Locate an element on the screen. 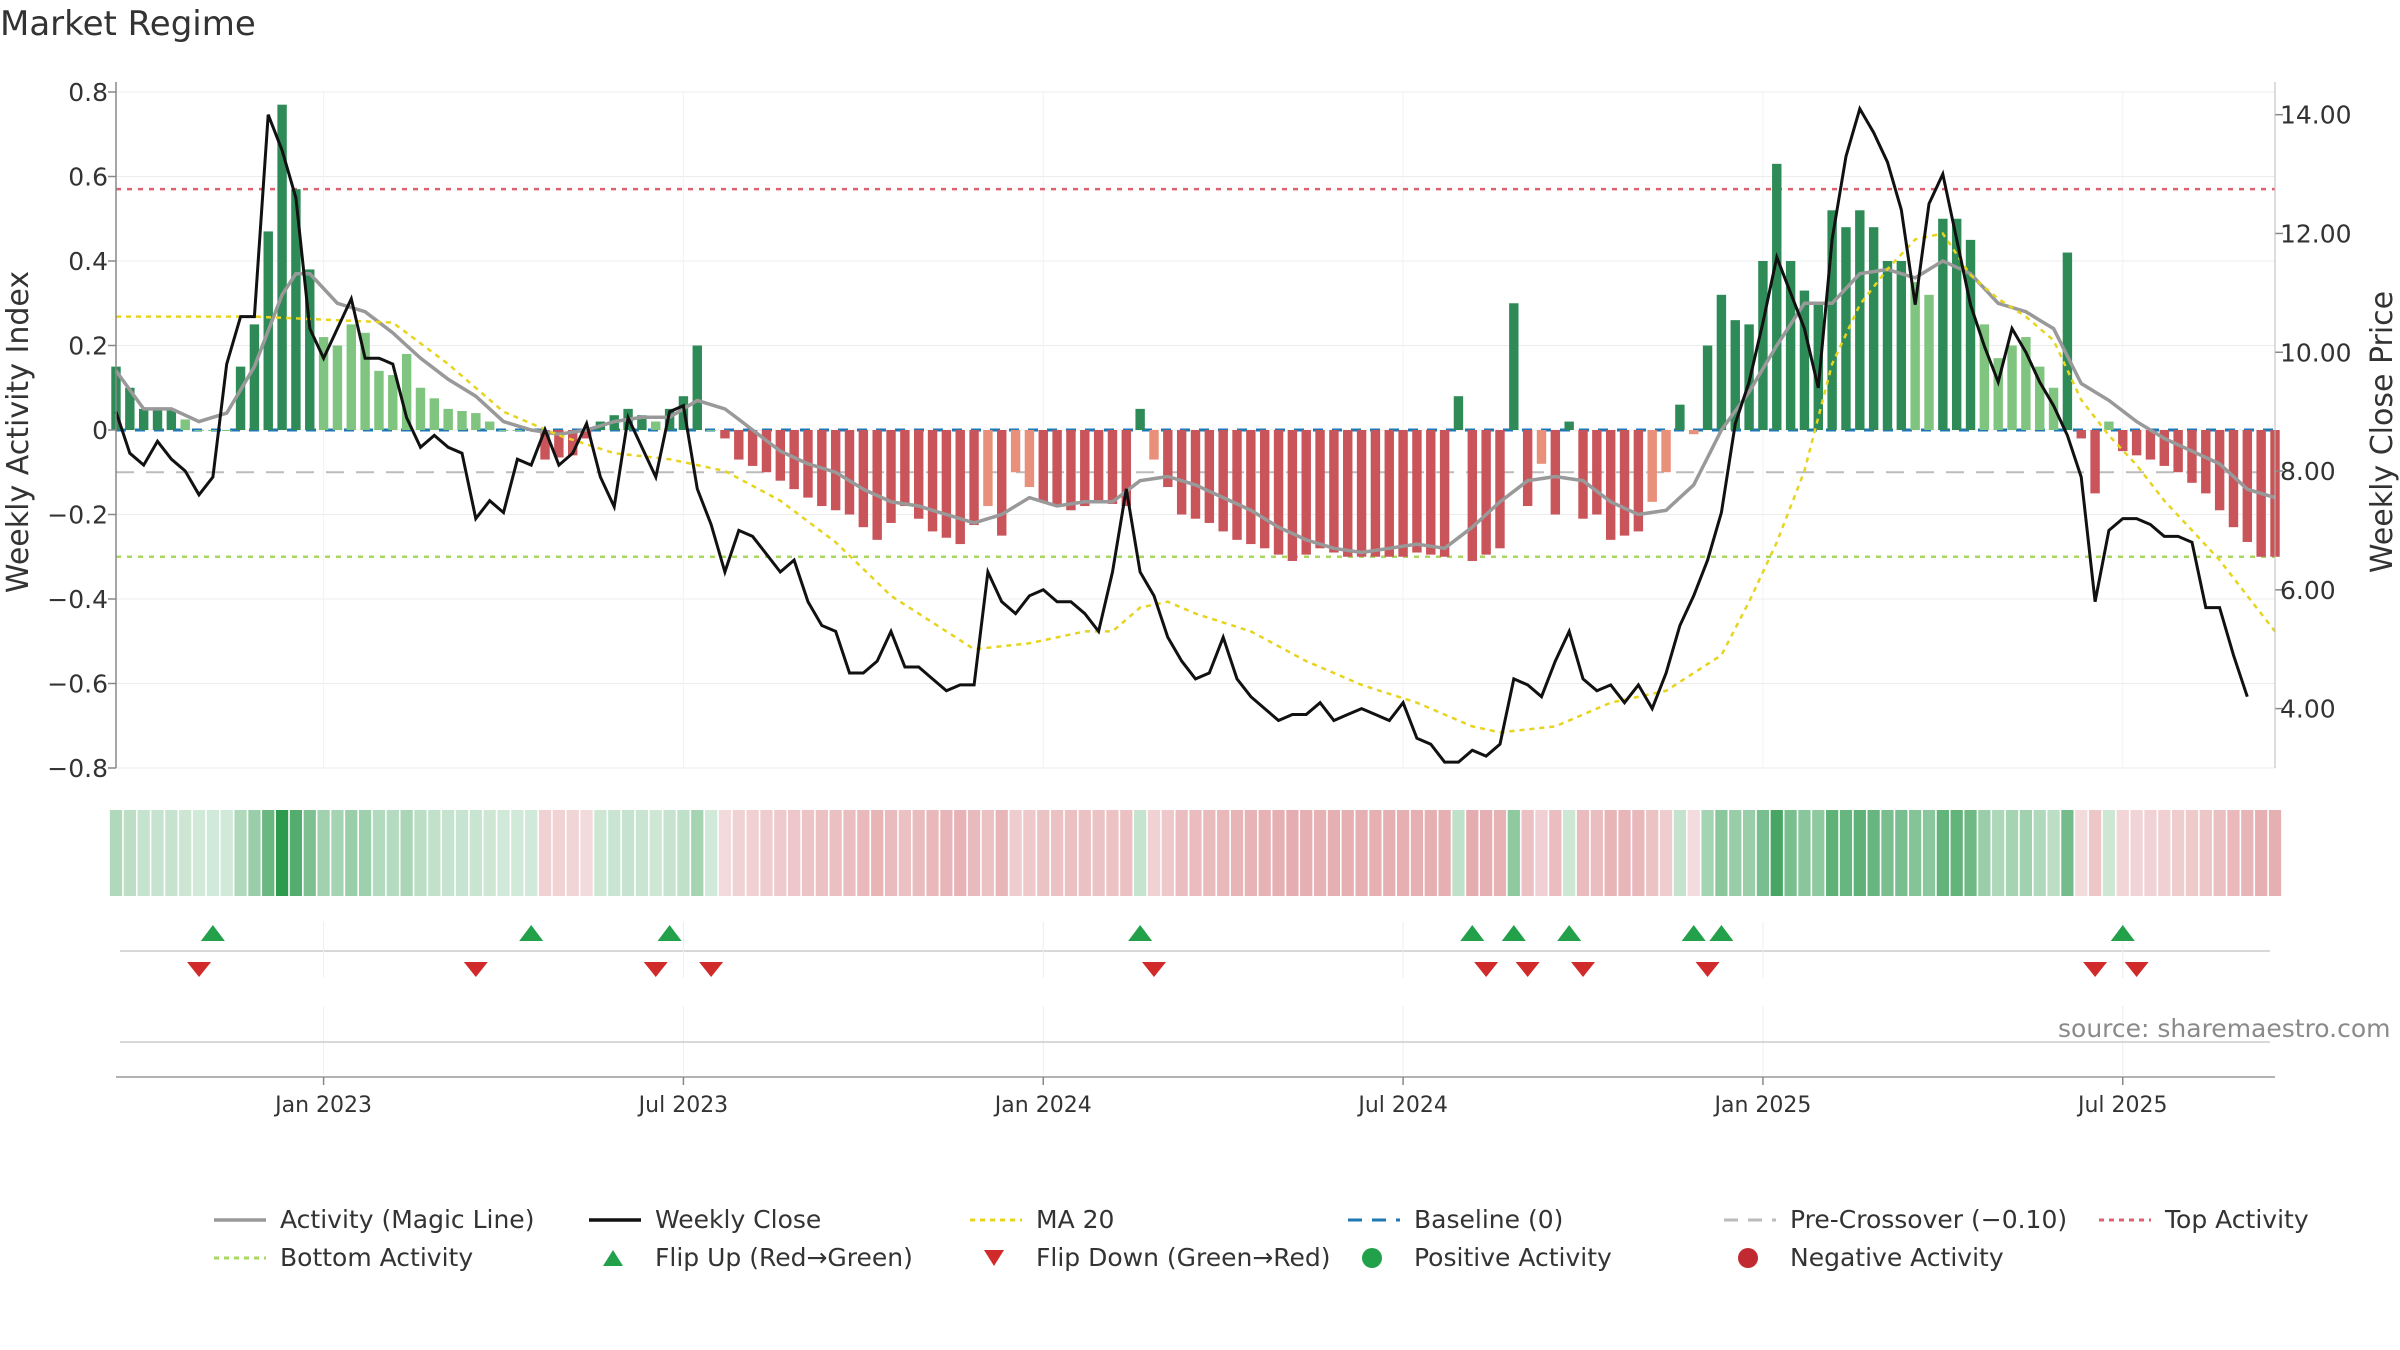  y-tick-label: 0 is located at coordinates (100, 430).